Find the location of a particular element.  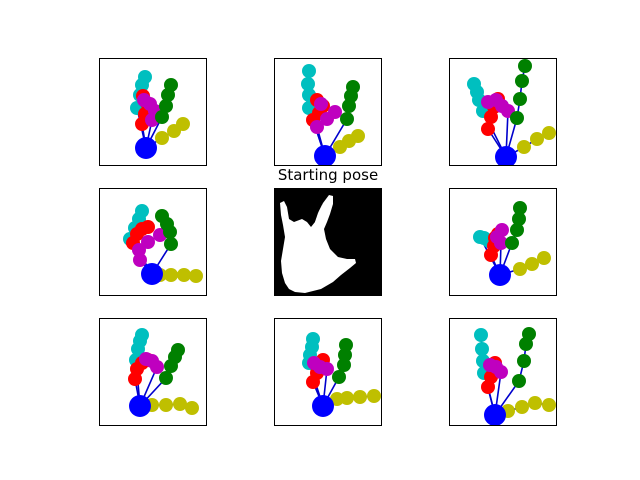

starting-pose-panel is located at coordinates (328, 242).